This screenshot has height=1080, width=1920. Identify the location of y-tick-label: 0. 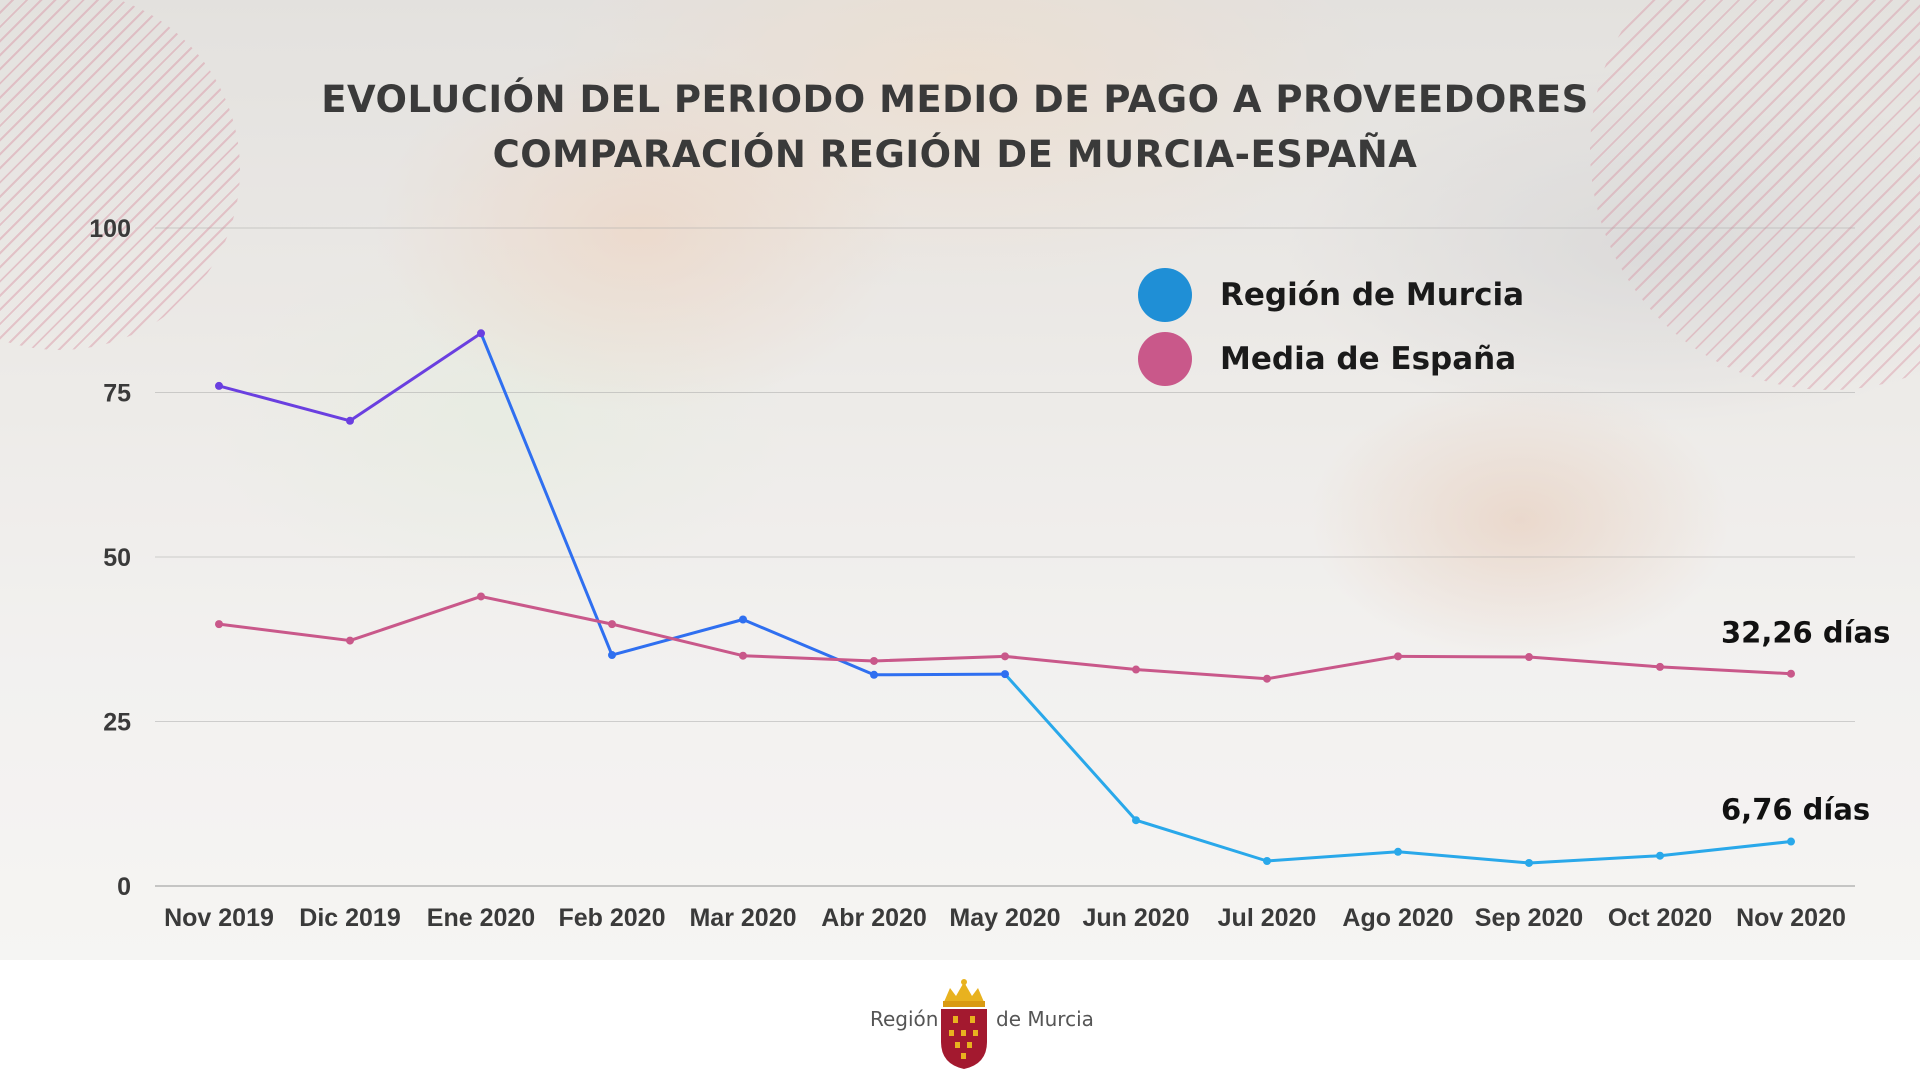
(124, 887).